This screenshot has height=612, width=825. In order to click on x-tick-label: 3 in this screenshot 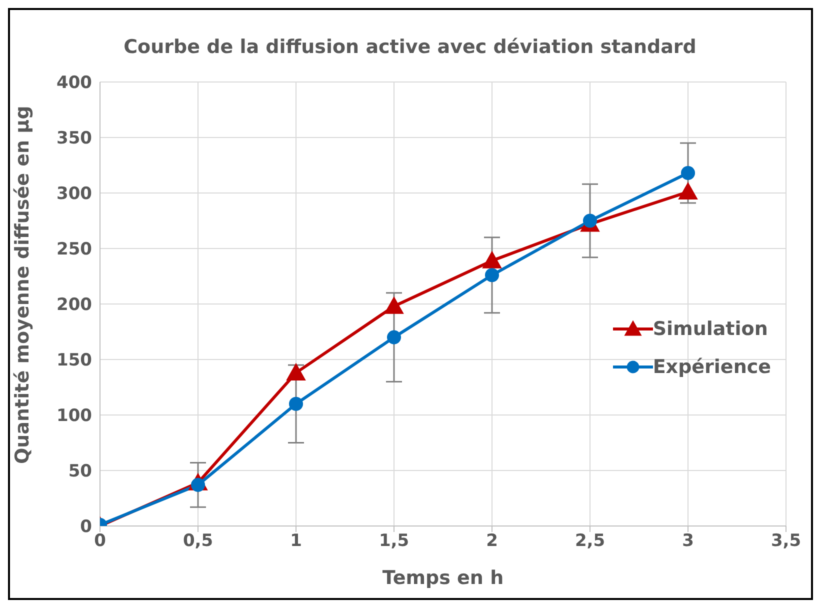, I will do `click(688, 541)`.